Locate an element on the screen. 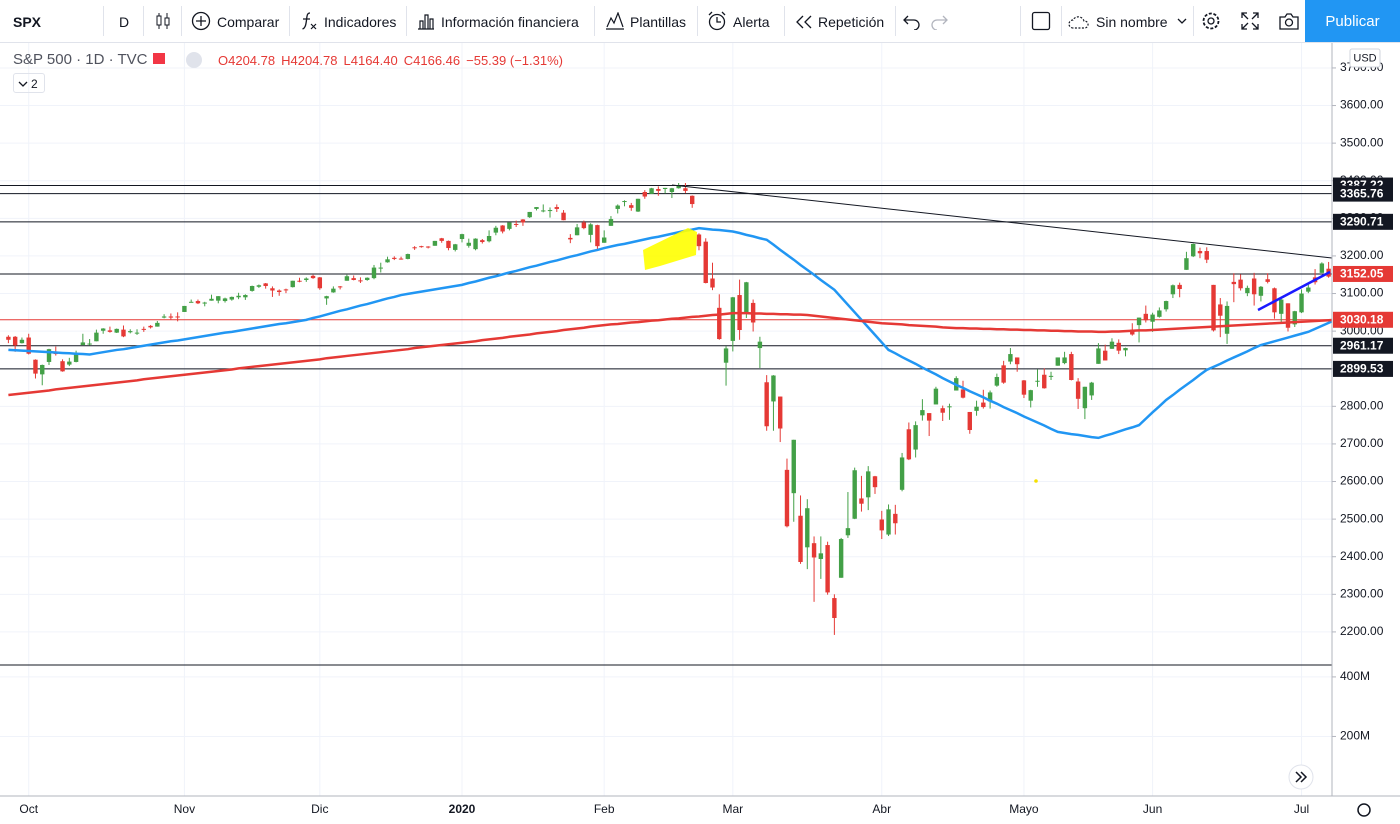 Image resolution: width=1400 pixels, height=824 pixels. compare: Comparar is located at coordinates (248, 22).